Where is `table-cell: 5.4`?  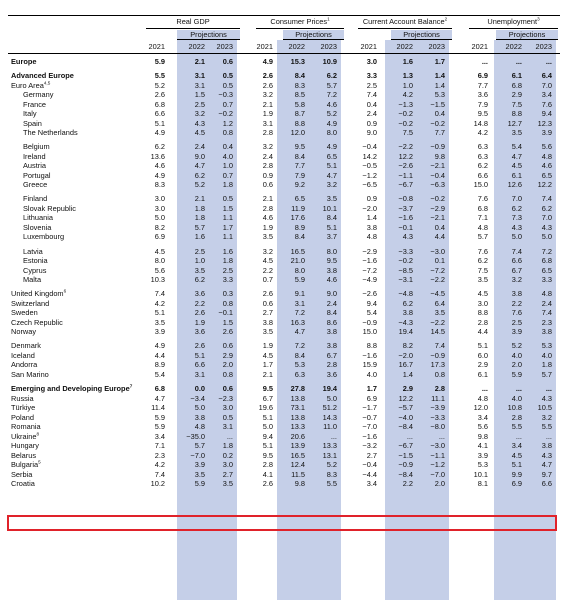
table-cell: 5.4 is located at coordinates (516, 147).